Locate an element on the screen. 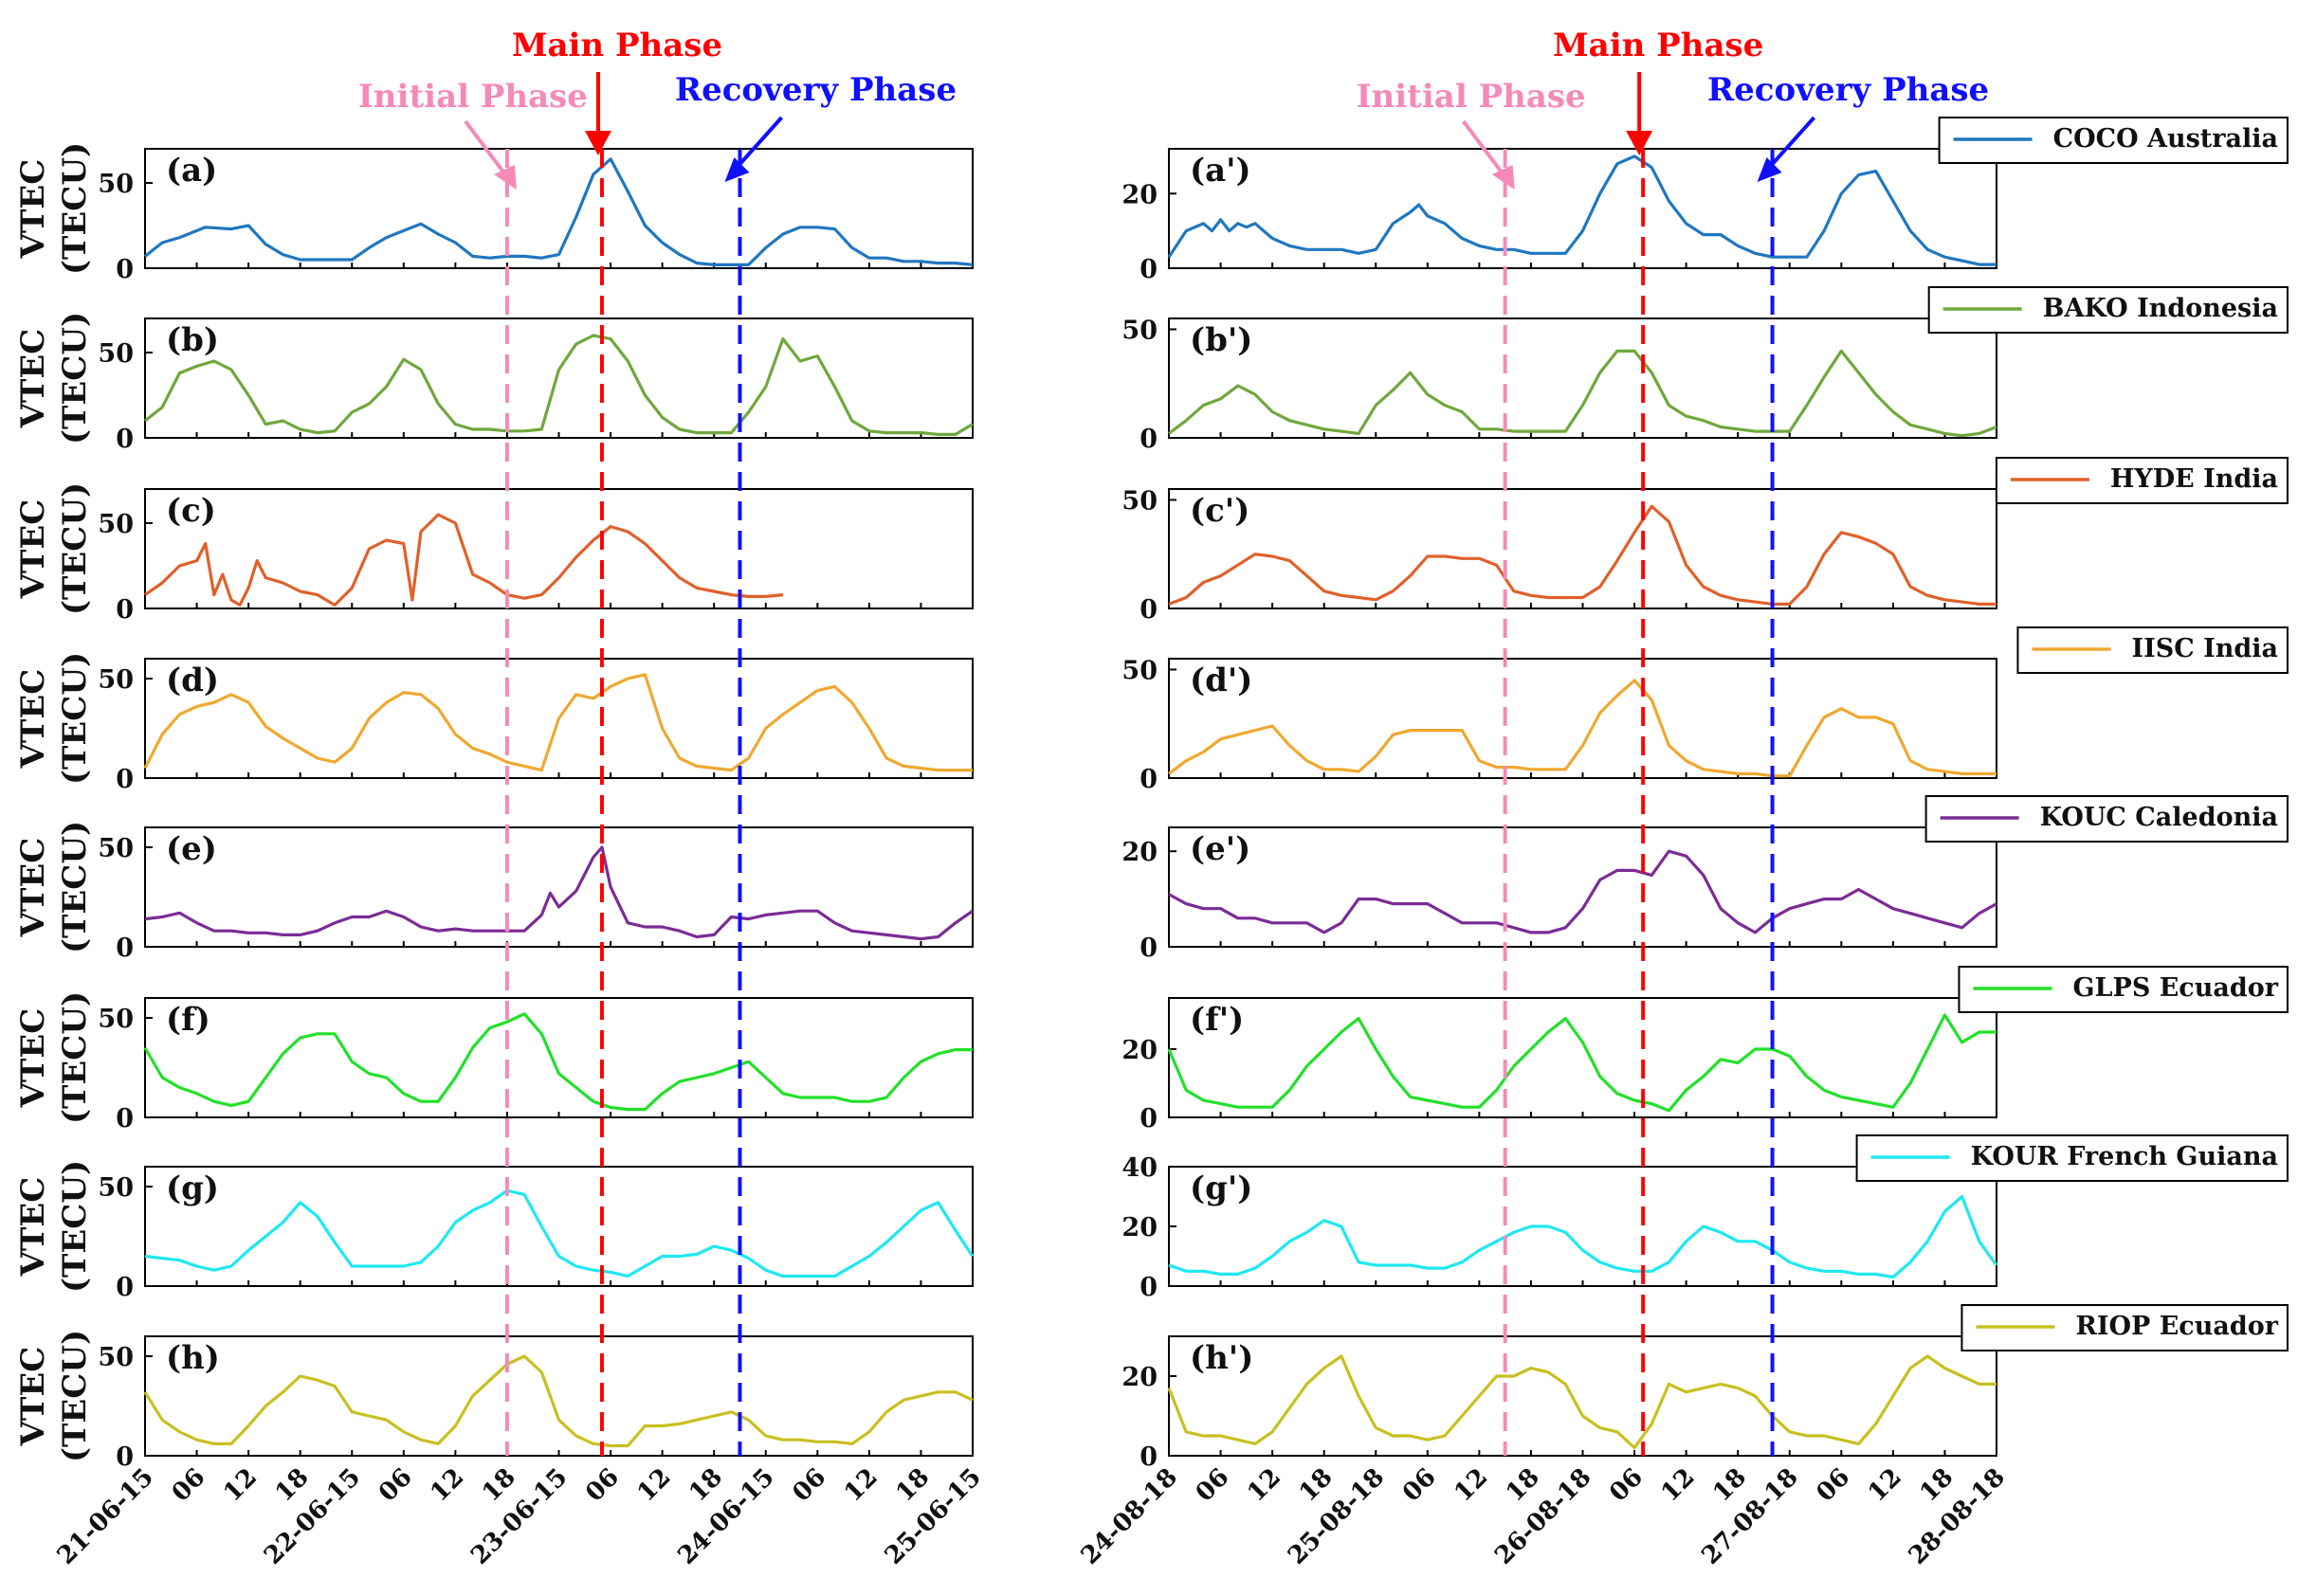  panel-a: 0 50 (a) VTEC (TECU) is located at coordinates (494, 213).